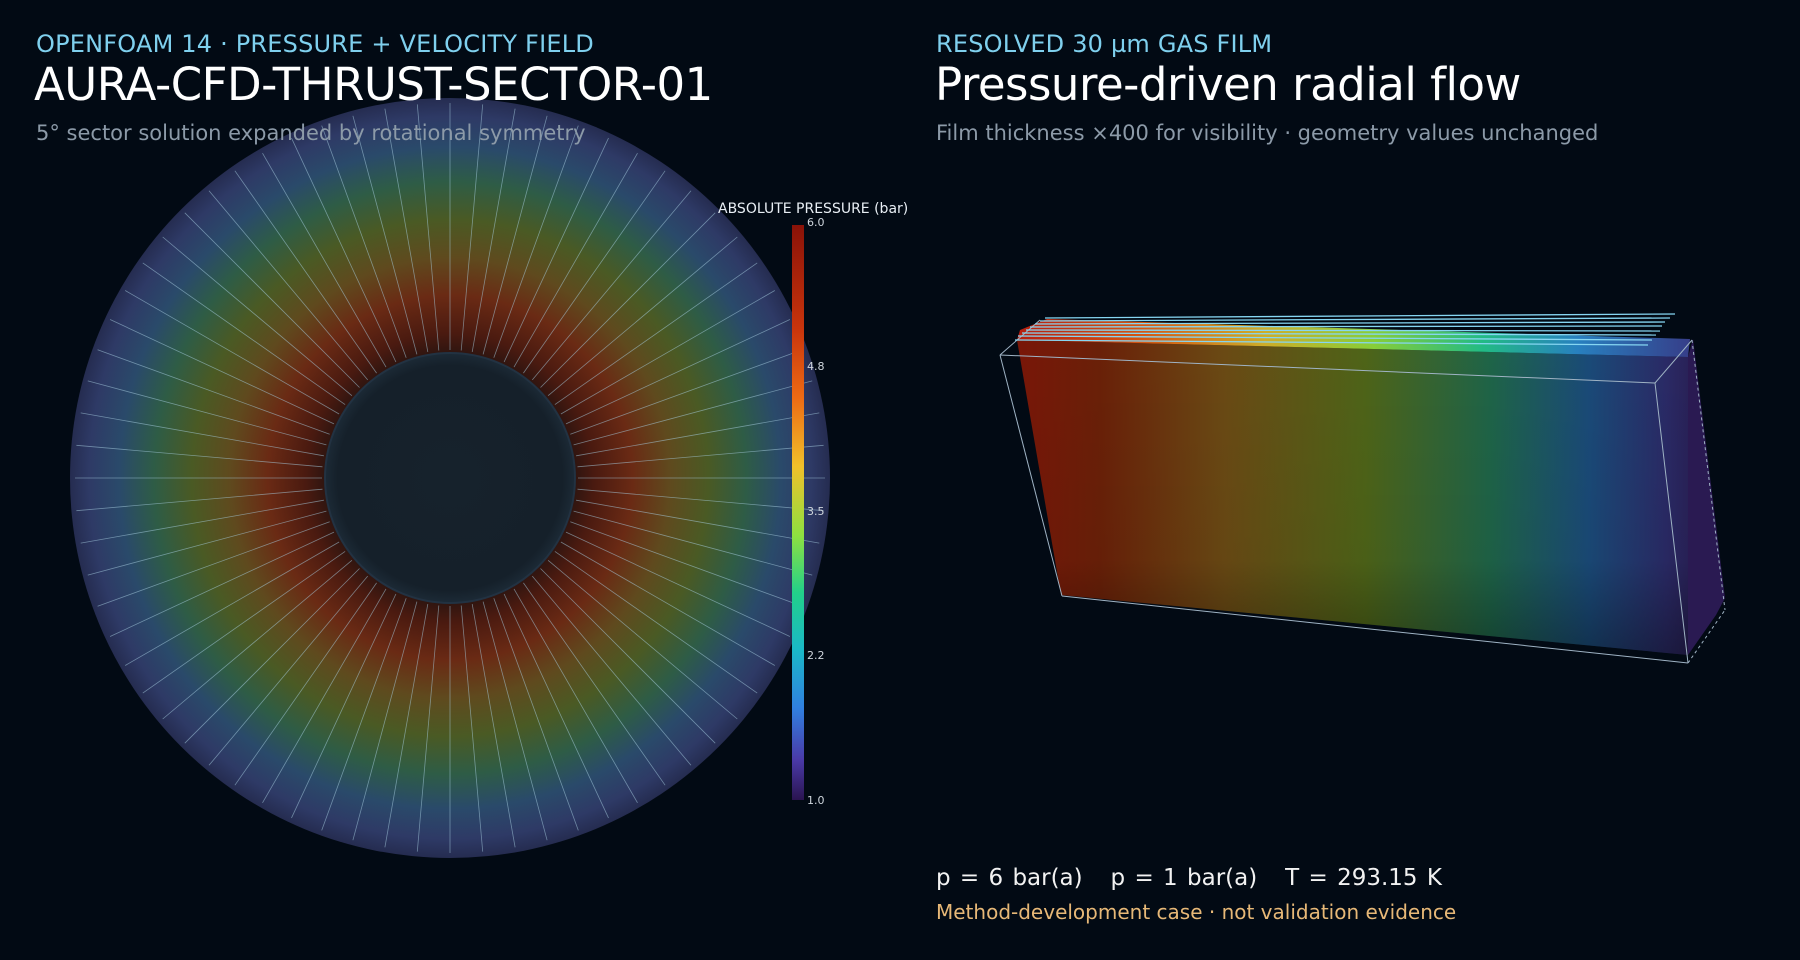 This screenshot has height=960, width=1800. Describe the element at coordinates (816, 222) in the screenshot. I see `colorbar-tick: 6.0` at that location.